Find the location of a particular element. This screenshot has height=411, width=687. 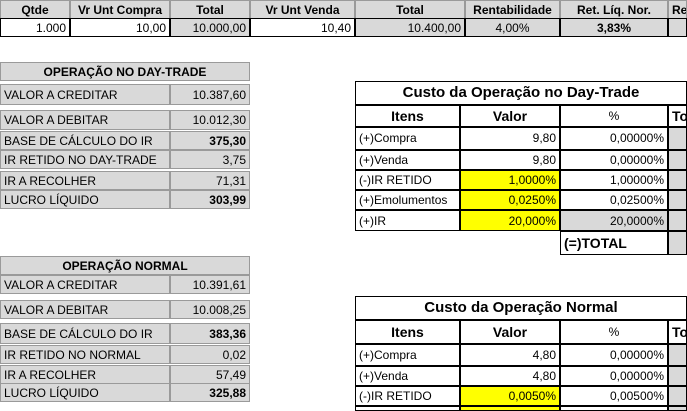

cell-total-compra: 10.000,00 is located at coordinates (210, 27).